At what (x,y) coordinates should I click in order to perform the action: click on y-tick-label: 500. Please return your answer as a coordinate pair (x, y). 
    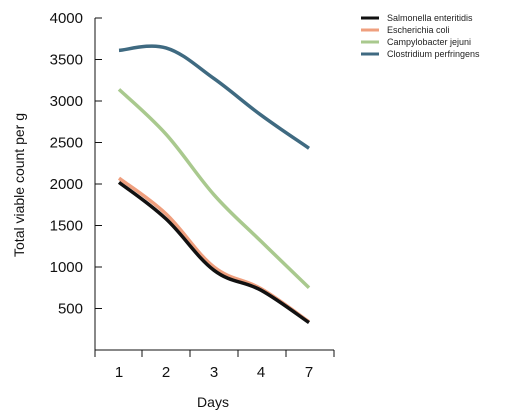
    Looking at the image, I should click on (70, 309).